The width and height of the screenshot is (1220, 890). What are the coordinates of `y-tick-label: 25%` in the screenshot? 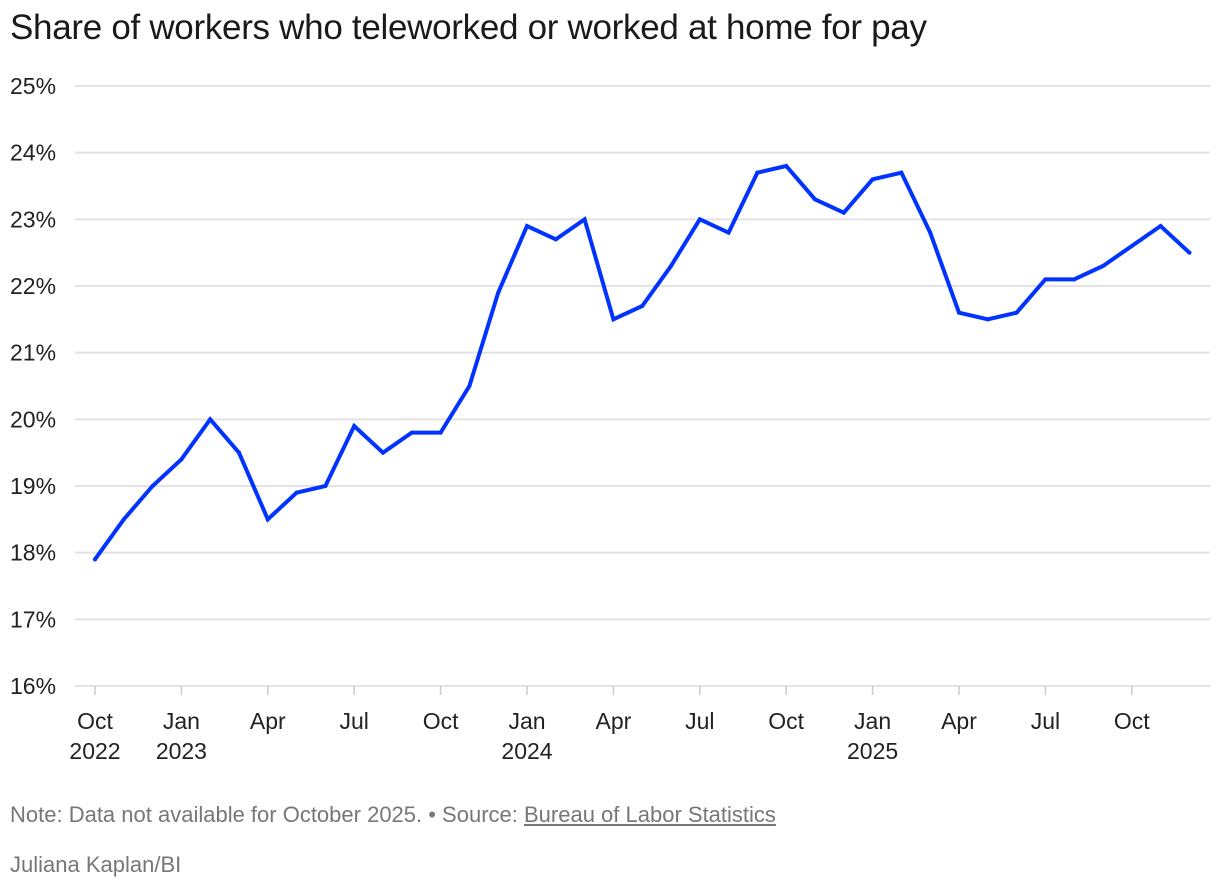 It's located at (33, 86).